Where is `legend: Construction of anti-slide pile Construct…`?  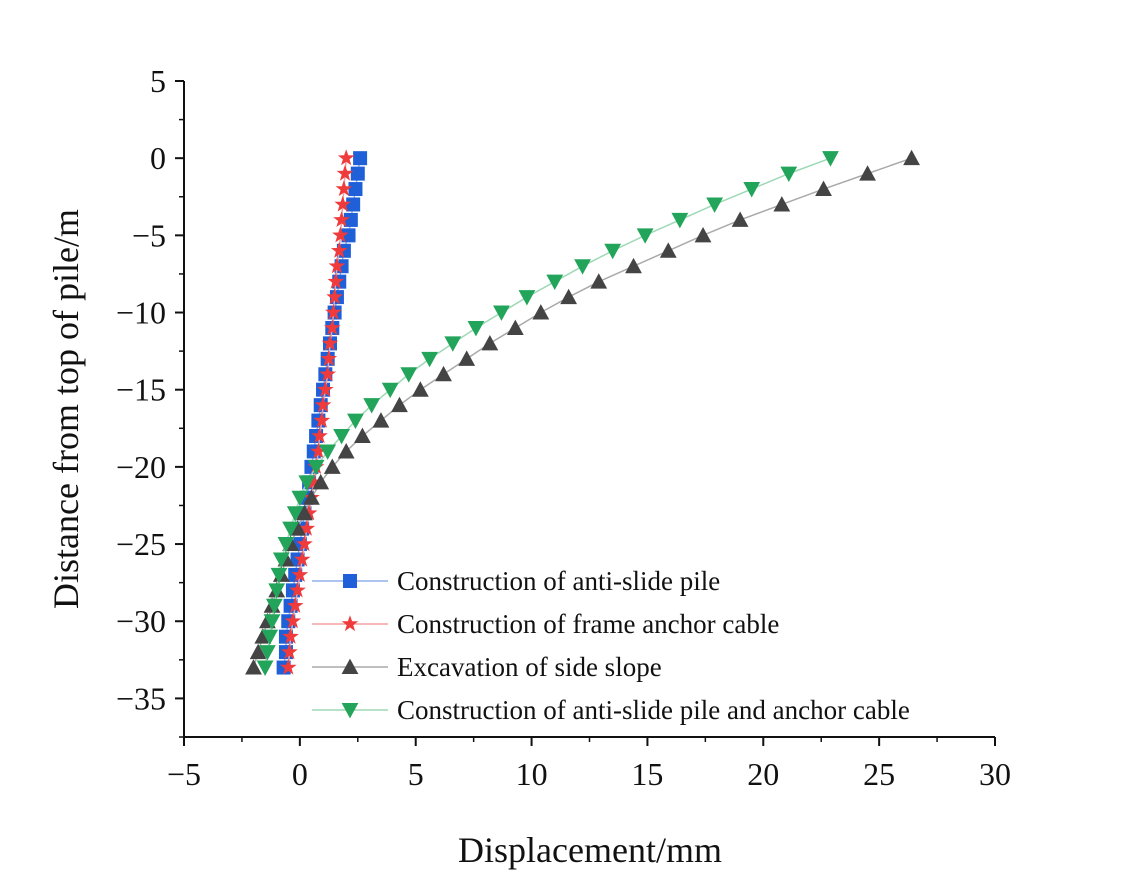
legend: Construction of anti-slide pile Construct… is located at coordinates (611, 645).